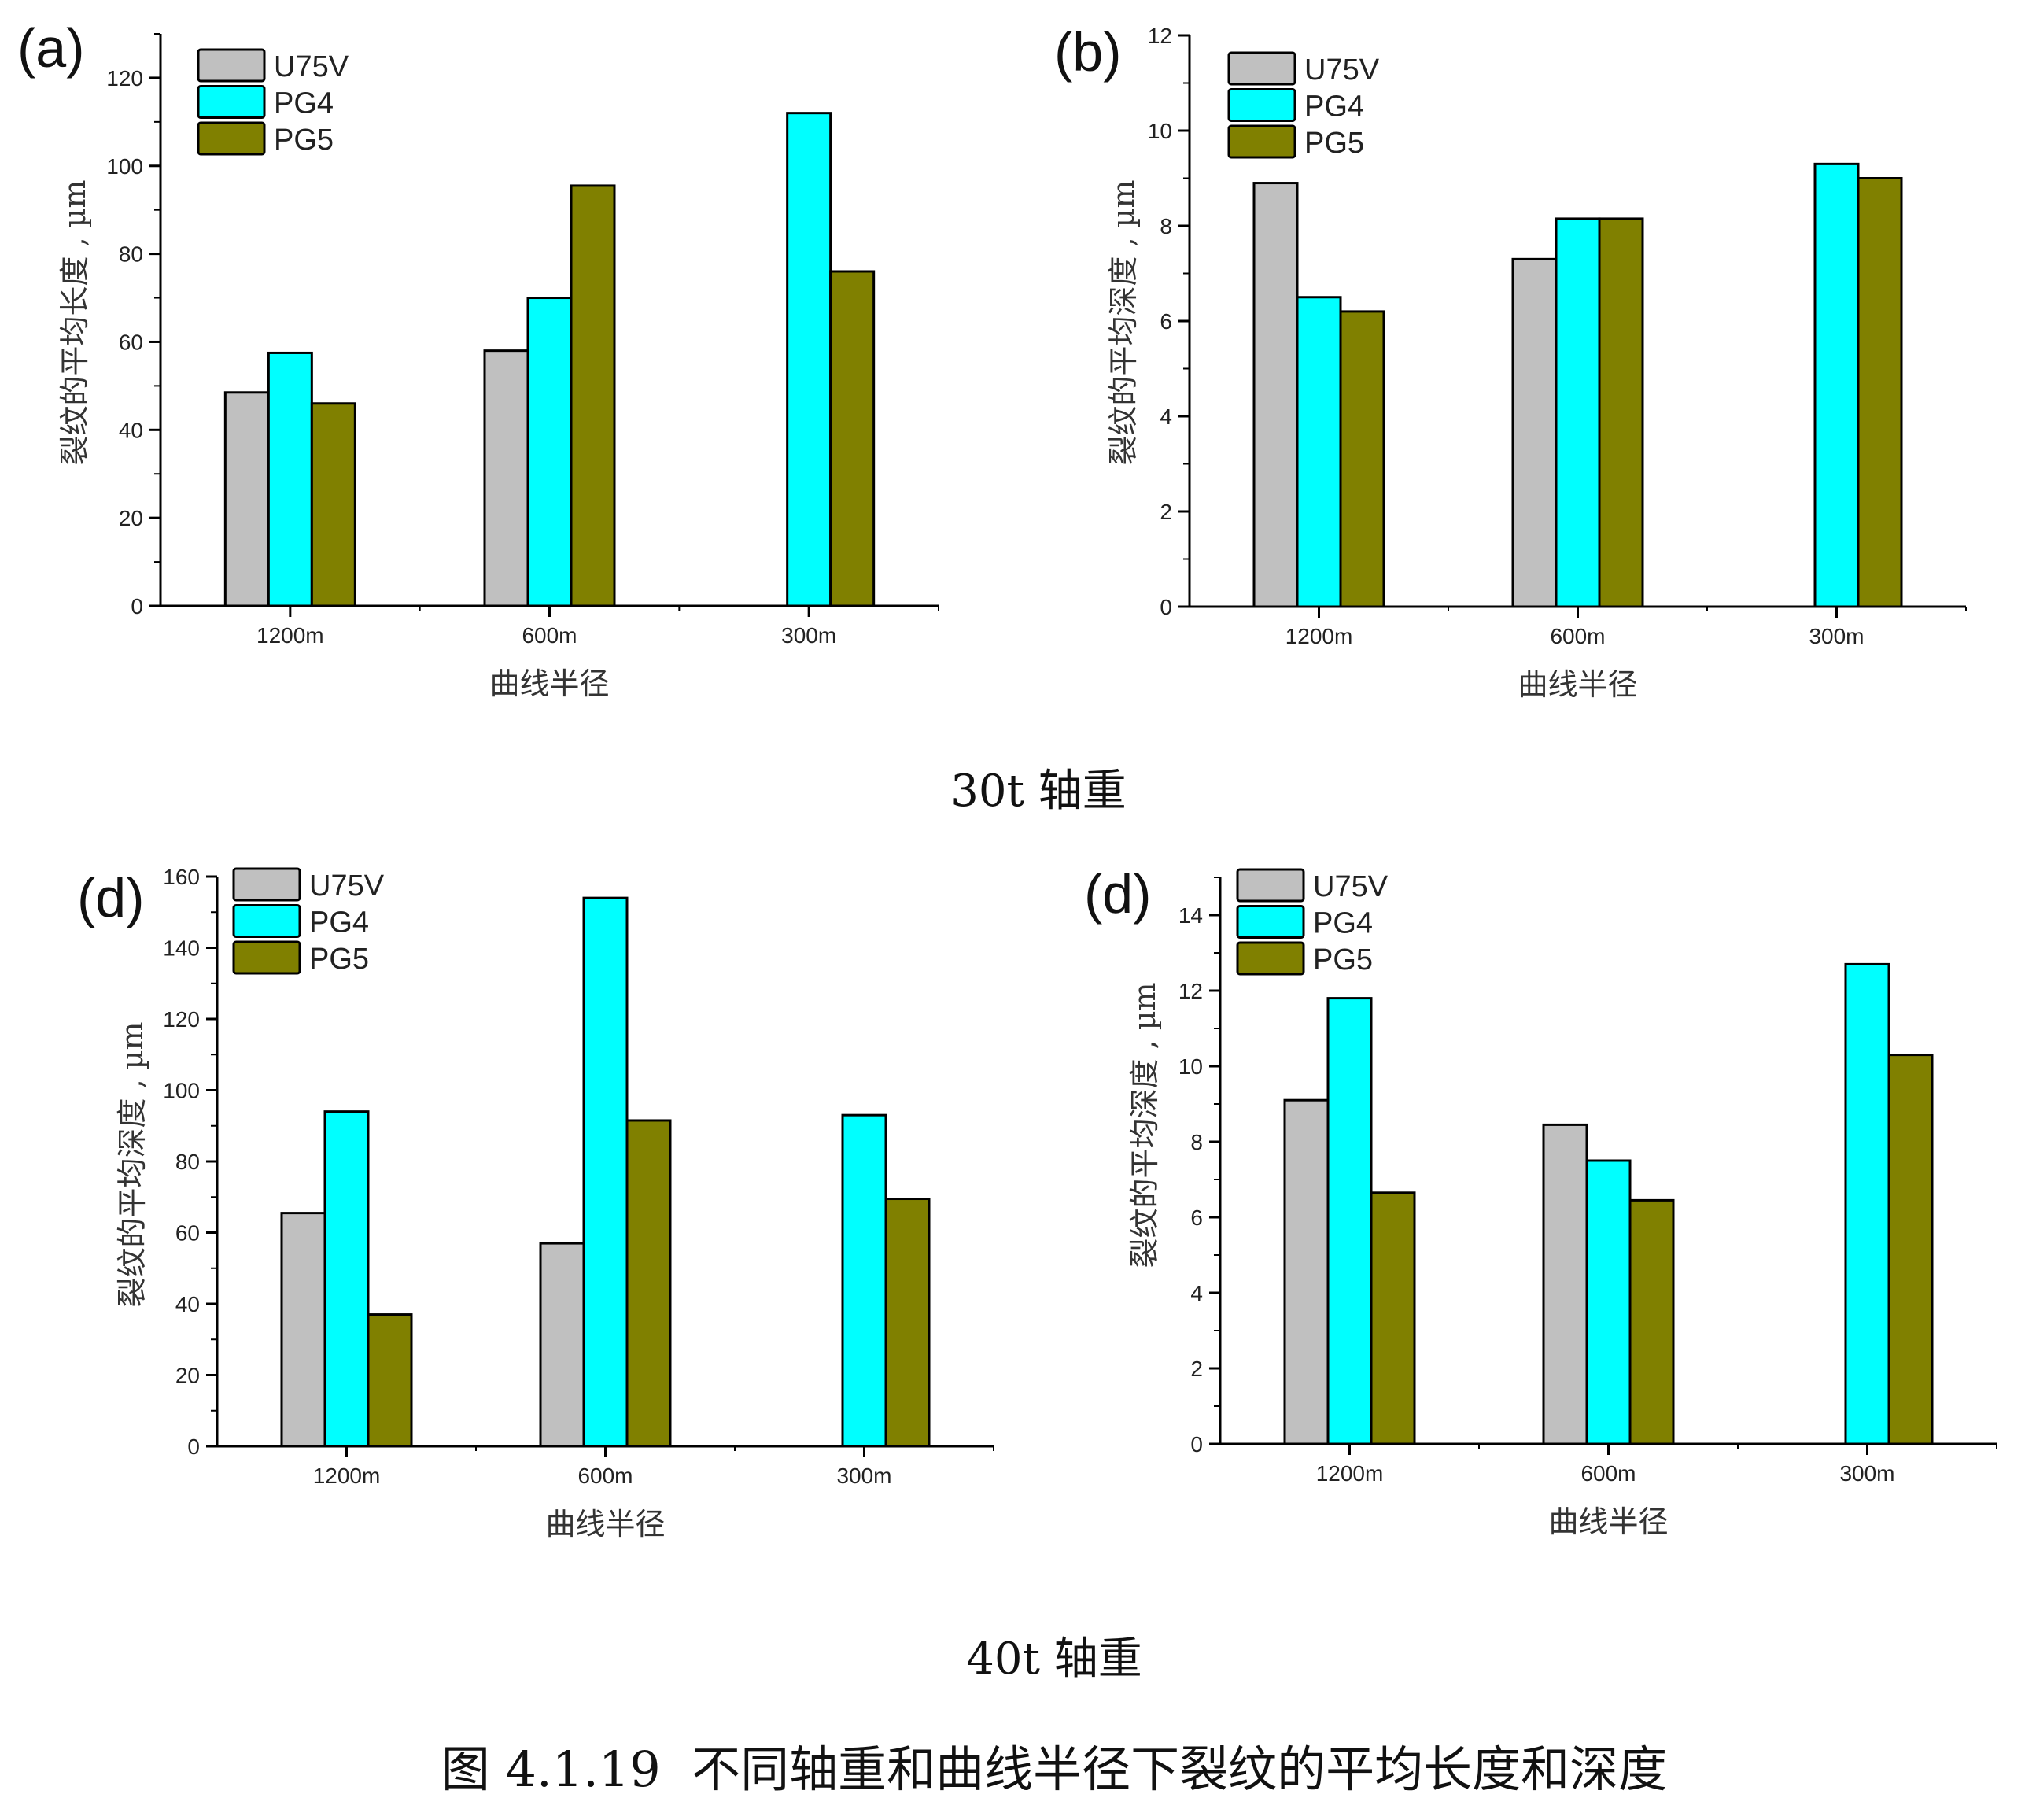 The height and width of the screenshot is (1820, 2036). I want to click on panel-label: (d), so click(1118, 894).